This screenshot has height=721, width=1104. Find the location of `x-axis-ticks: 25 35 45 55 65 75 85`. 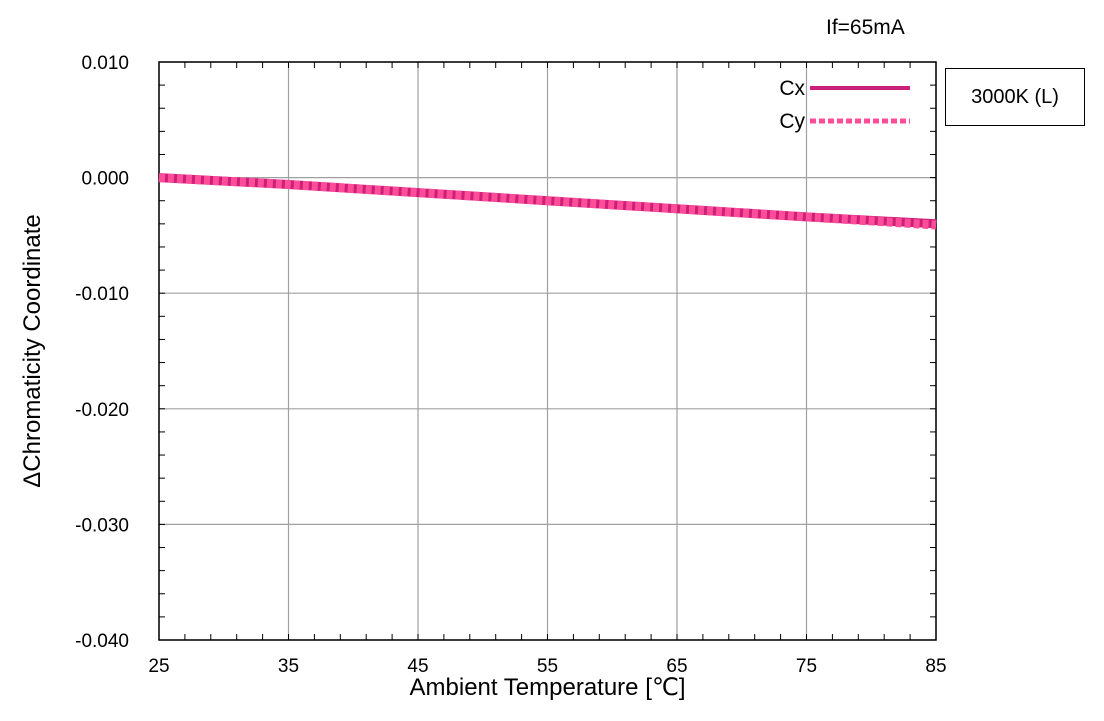

x-axis-ticks: 25 35 45 55 65 75 85 is located at coordinates (547, 666).